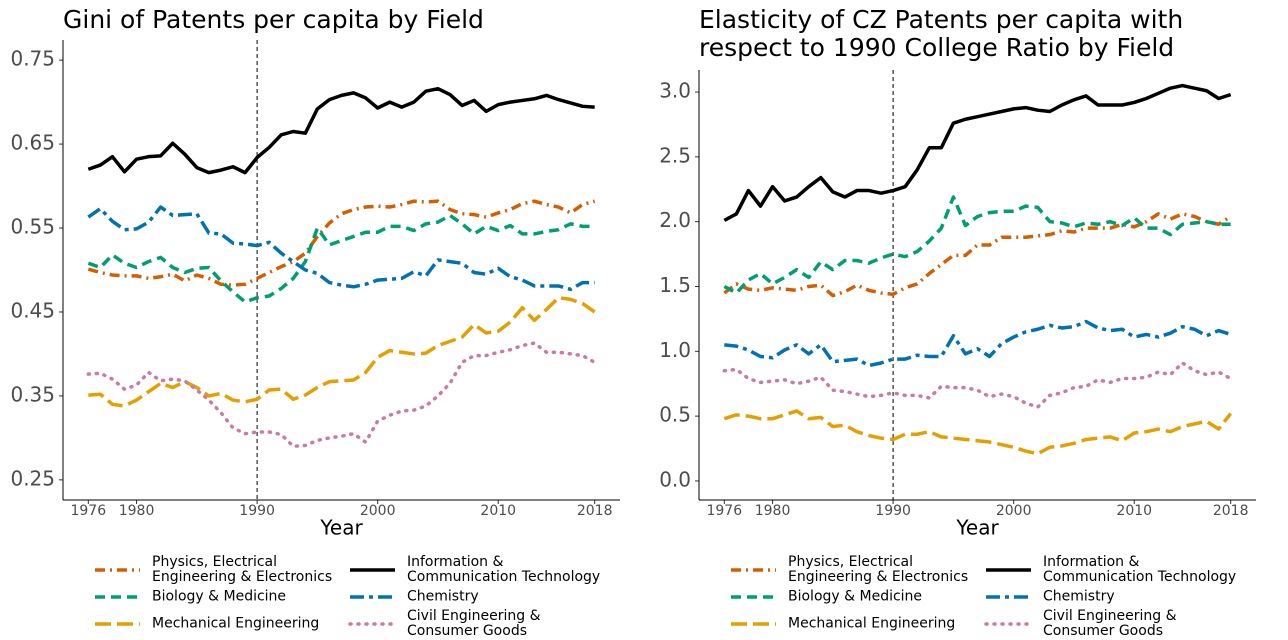  I want to click on y-tick-label: 2.0, so click(675, 220).